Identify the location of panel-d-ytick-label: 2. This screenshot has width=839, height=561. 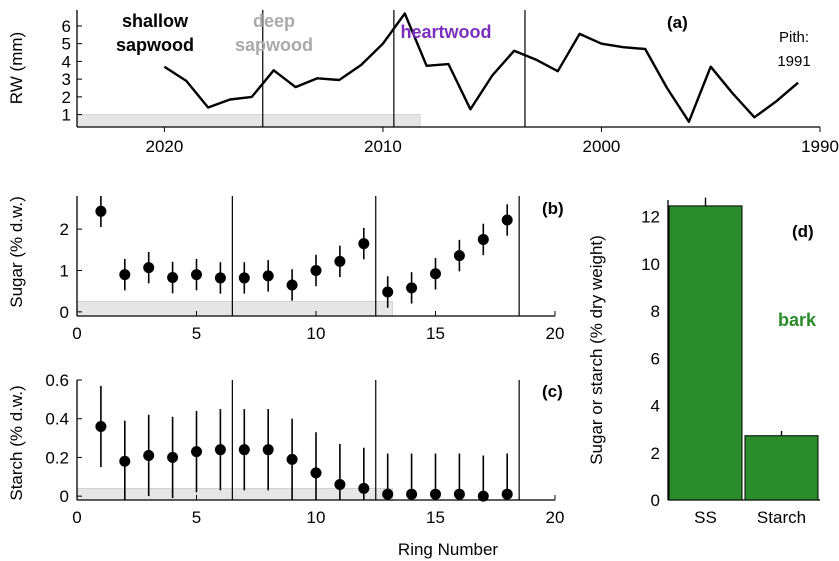
(655, 453).